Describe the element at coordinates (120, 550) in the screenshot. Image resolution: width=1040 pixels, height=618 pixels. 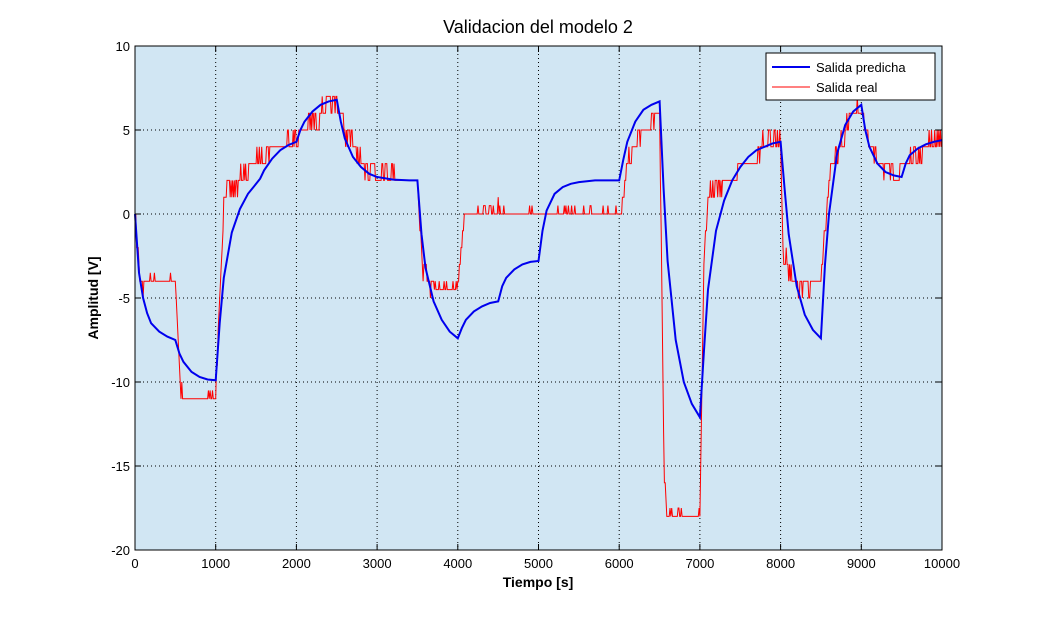
I see `y-tick-label: -20` at that location.